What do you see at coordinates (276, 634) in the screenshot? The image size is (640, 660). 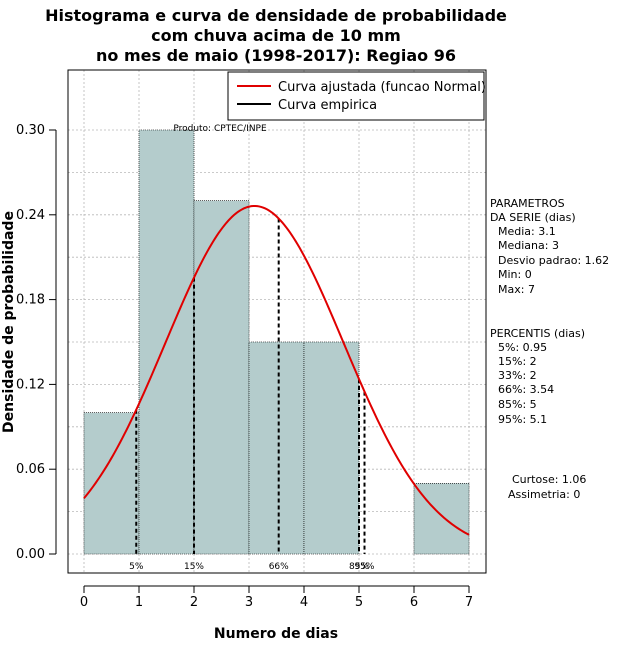 I see `x-axis-label: Numero de dias` at bounding box center [276, 634].